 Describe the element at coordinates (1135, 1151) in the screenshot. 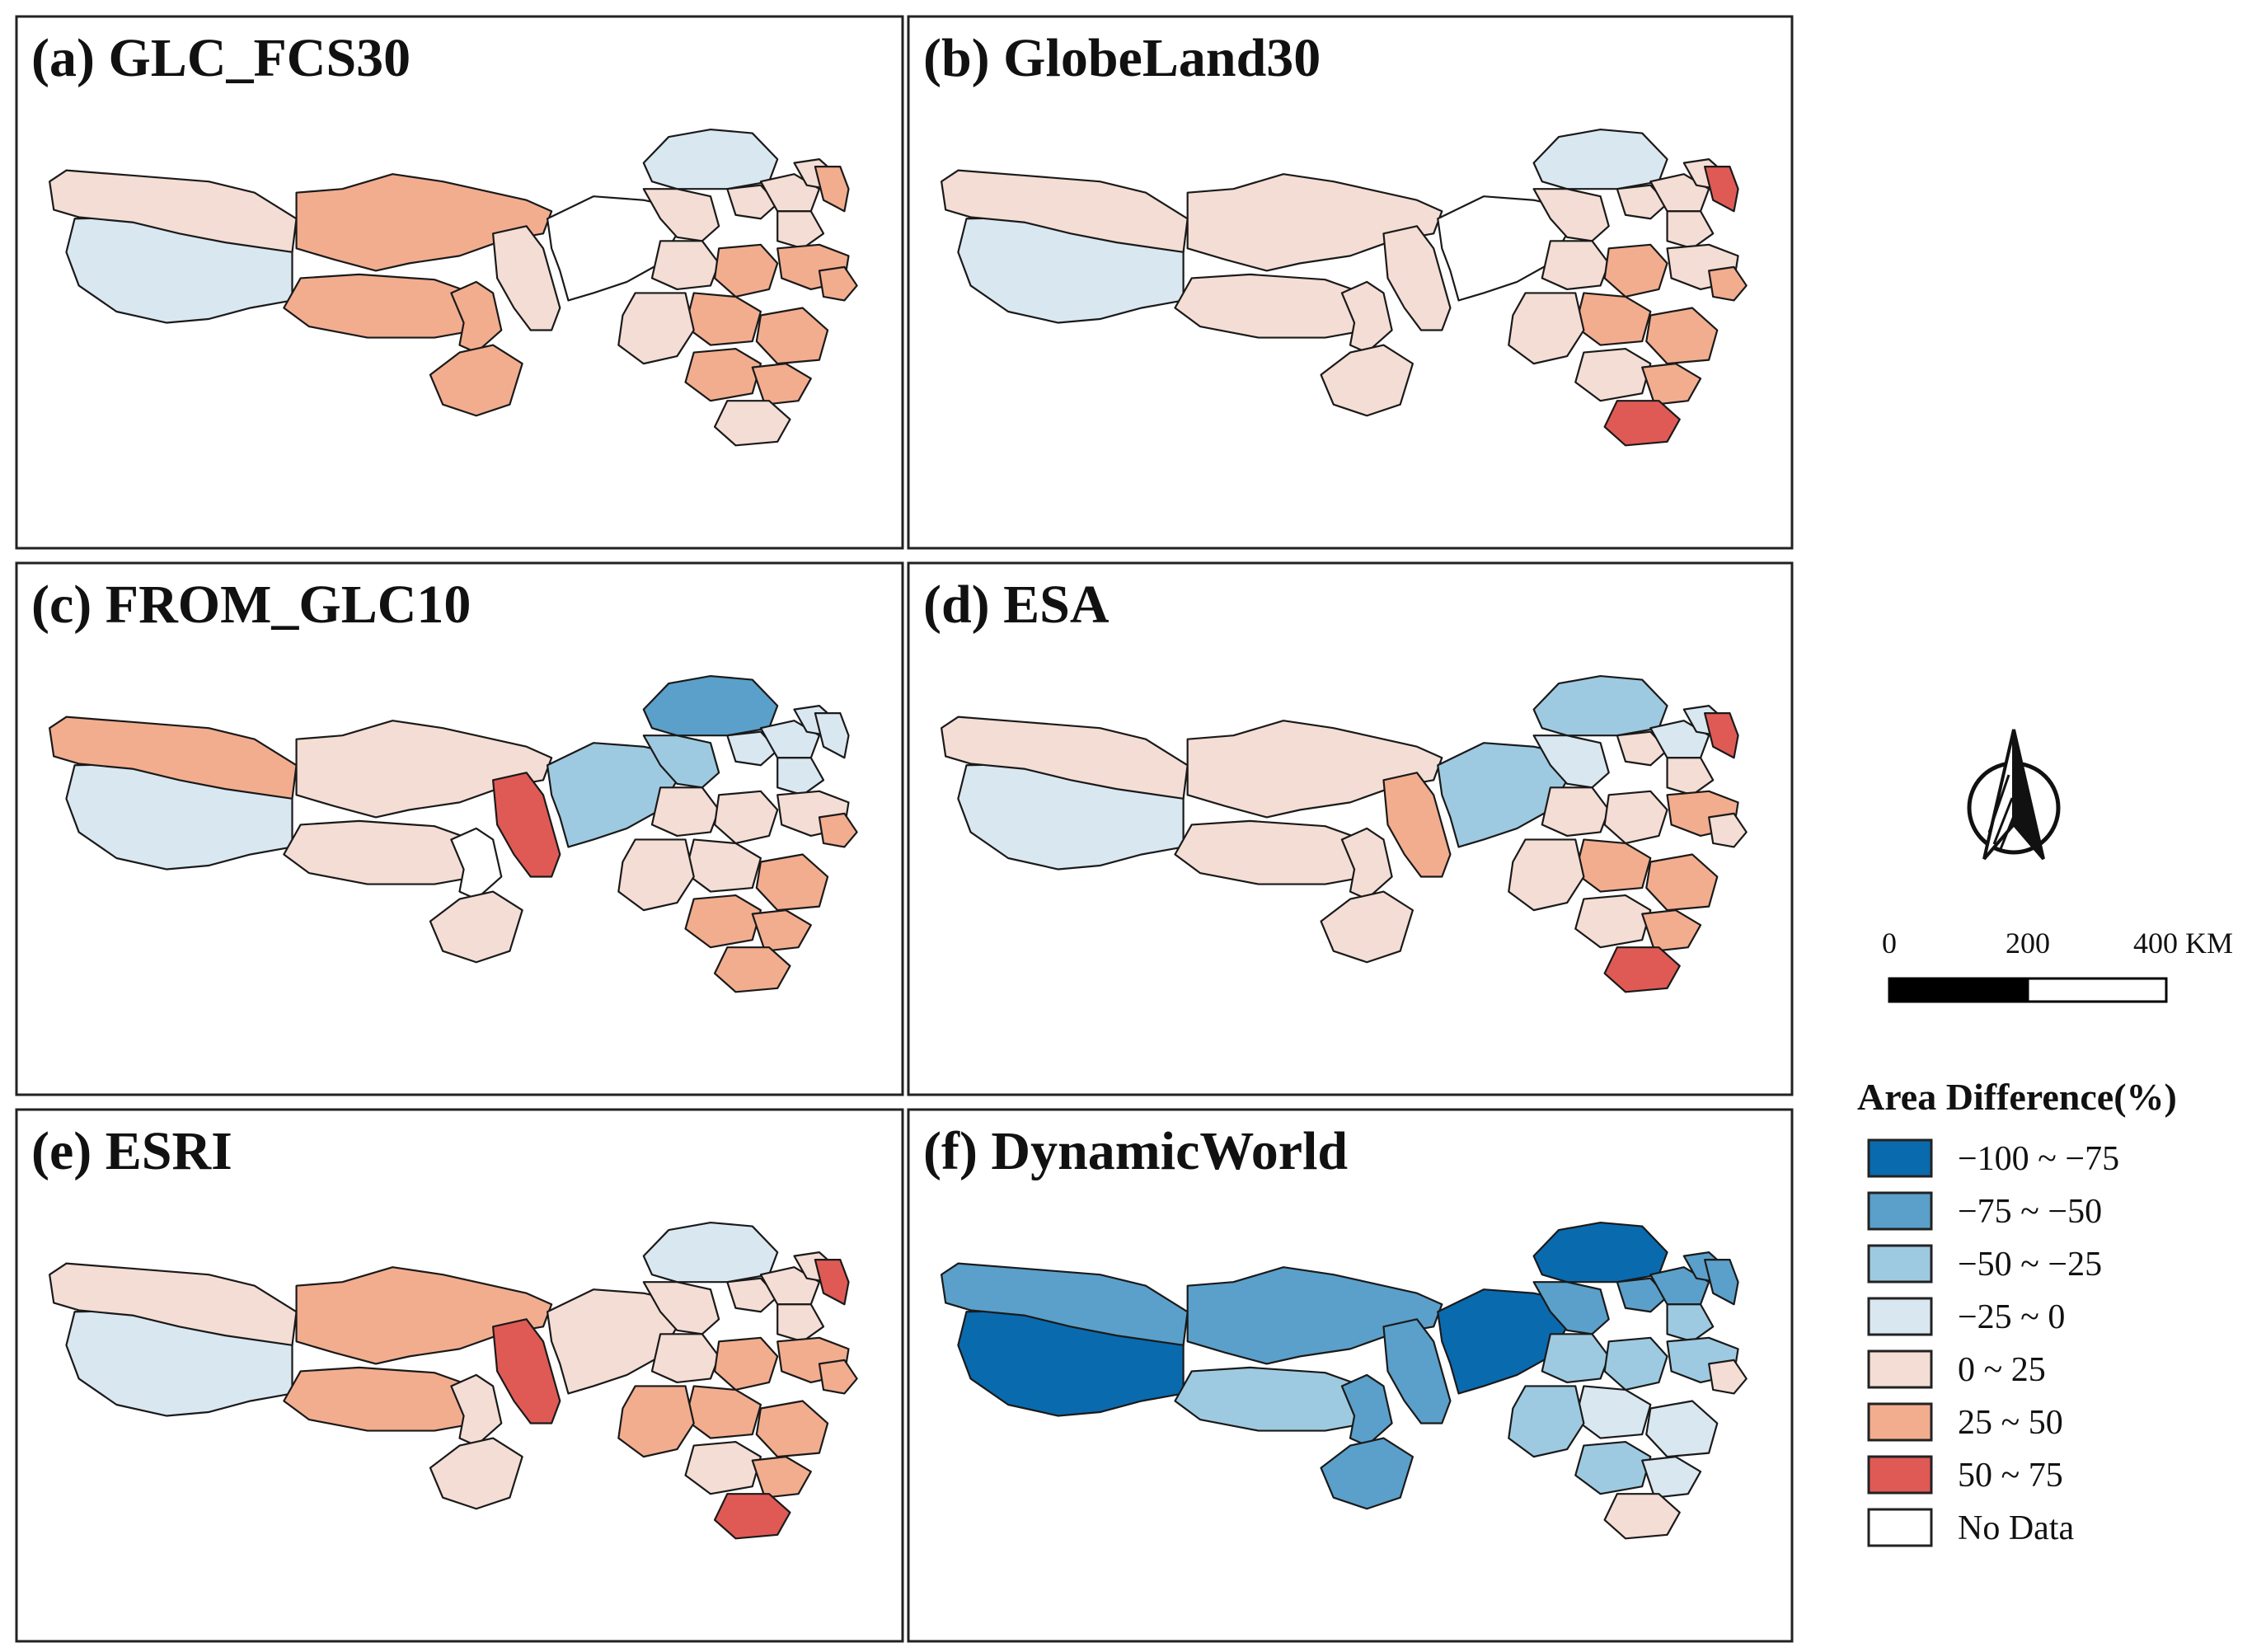

I see `panel-title: (f) DynamicWorld` at that location.